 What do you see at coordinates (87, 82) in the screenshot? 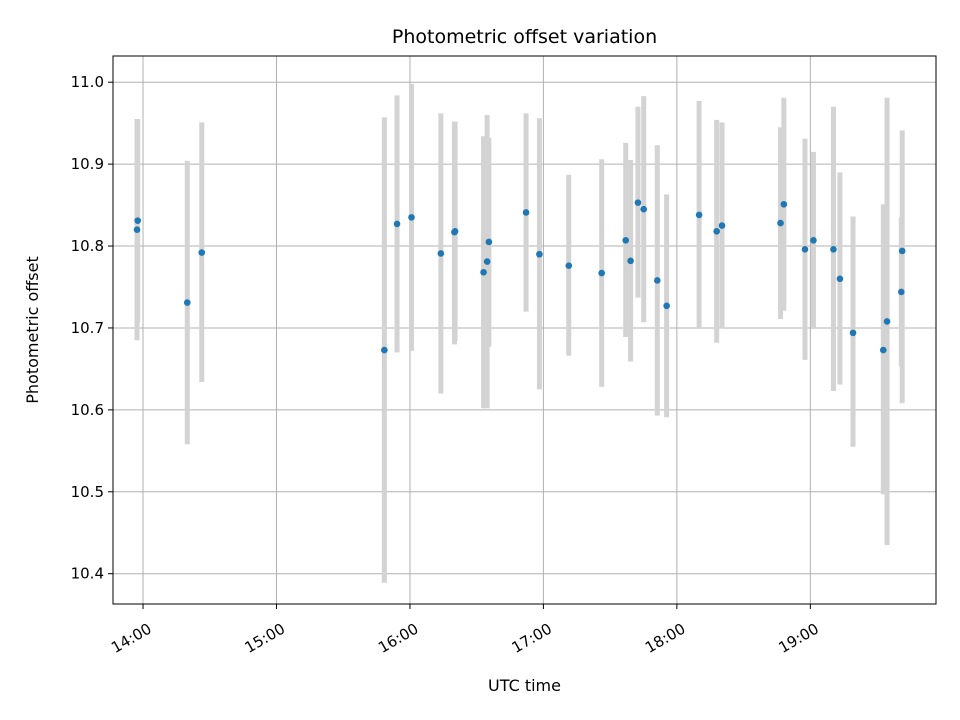
I see `y-tick-label: 11.0` at bounding box center [87, 82].